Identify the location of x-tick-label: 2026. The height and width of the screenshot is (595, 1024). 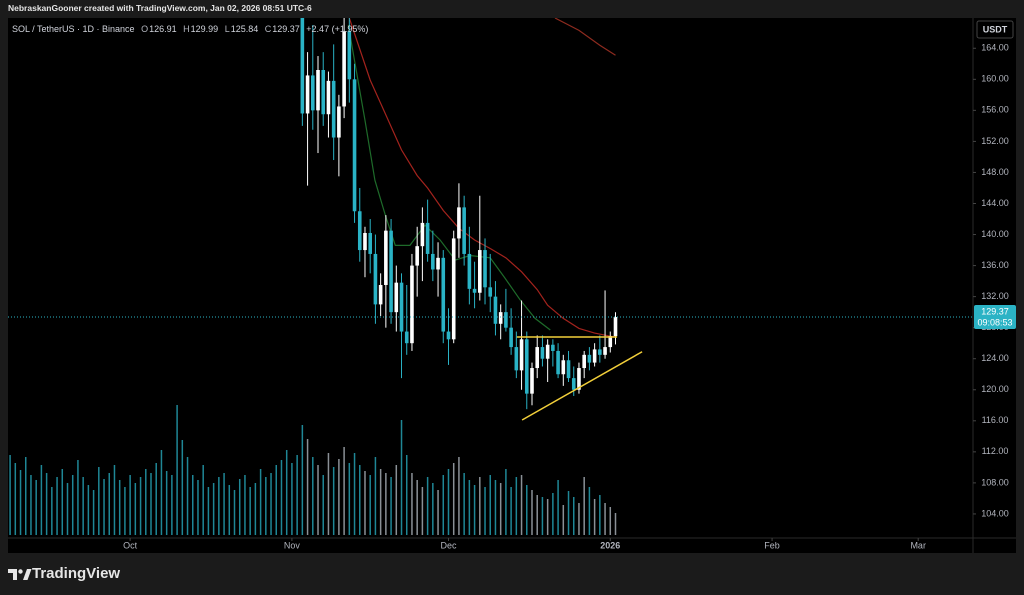
(610, 545).